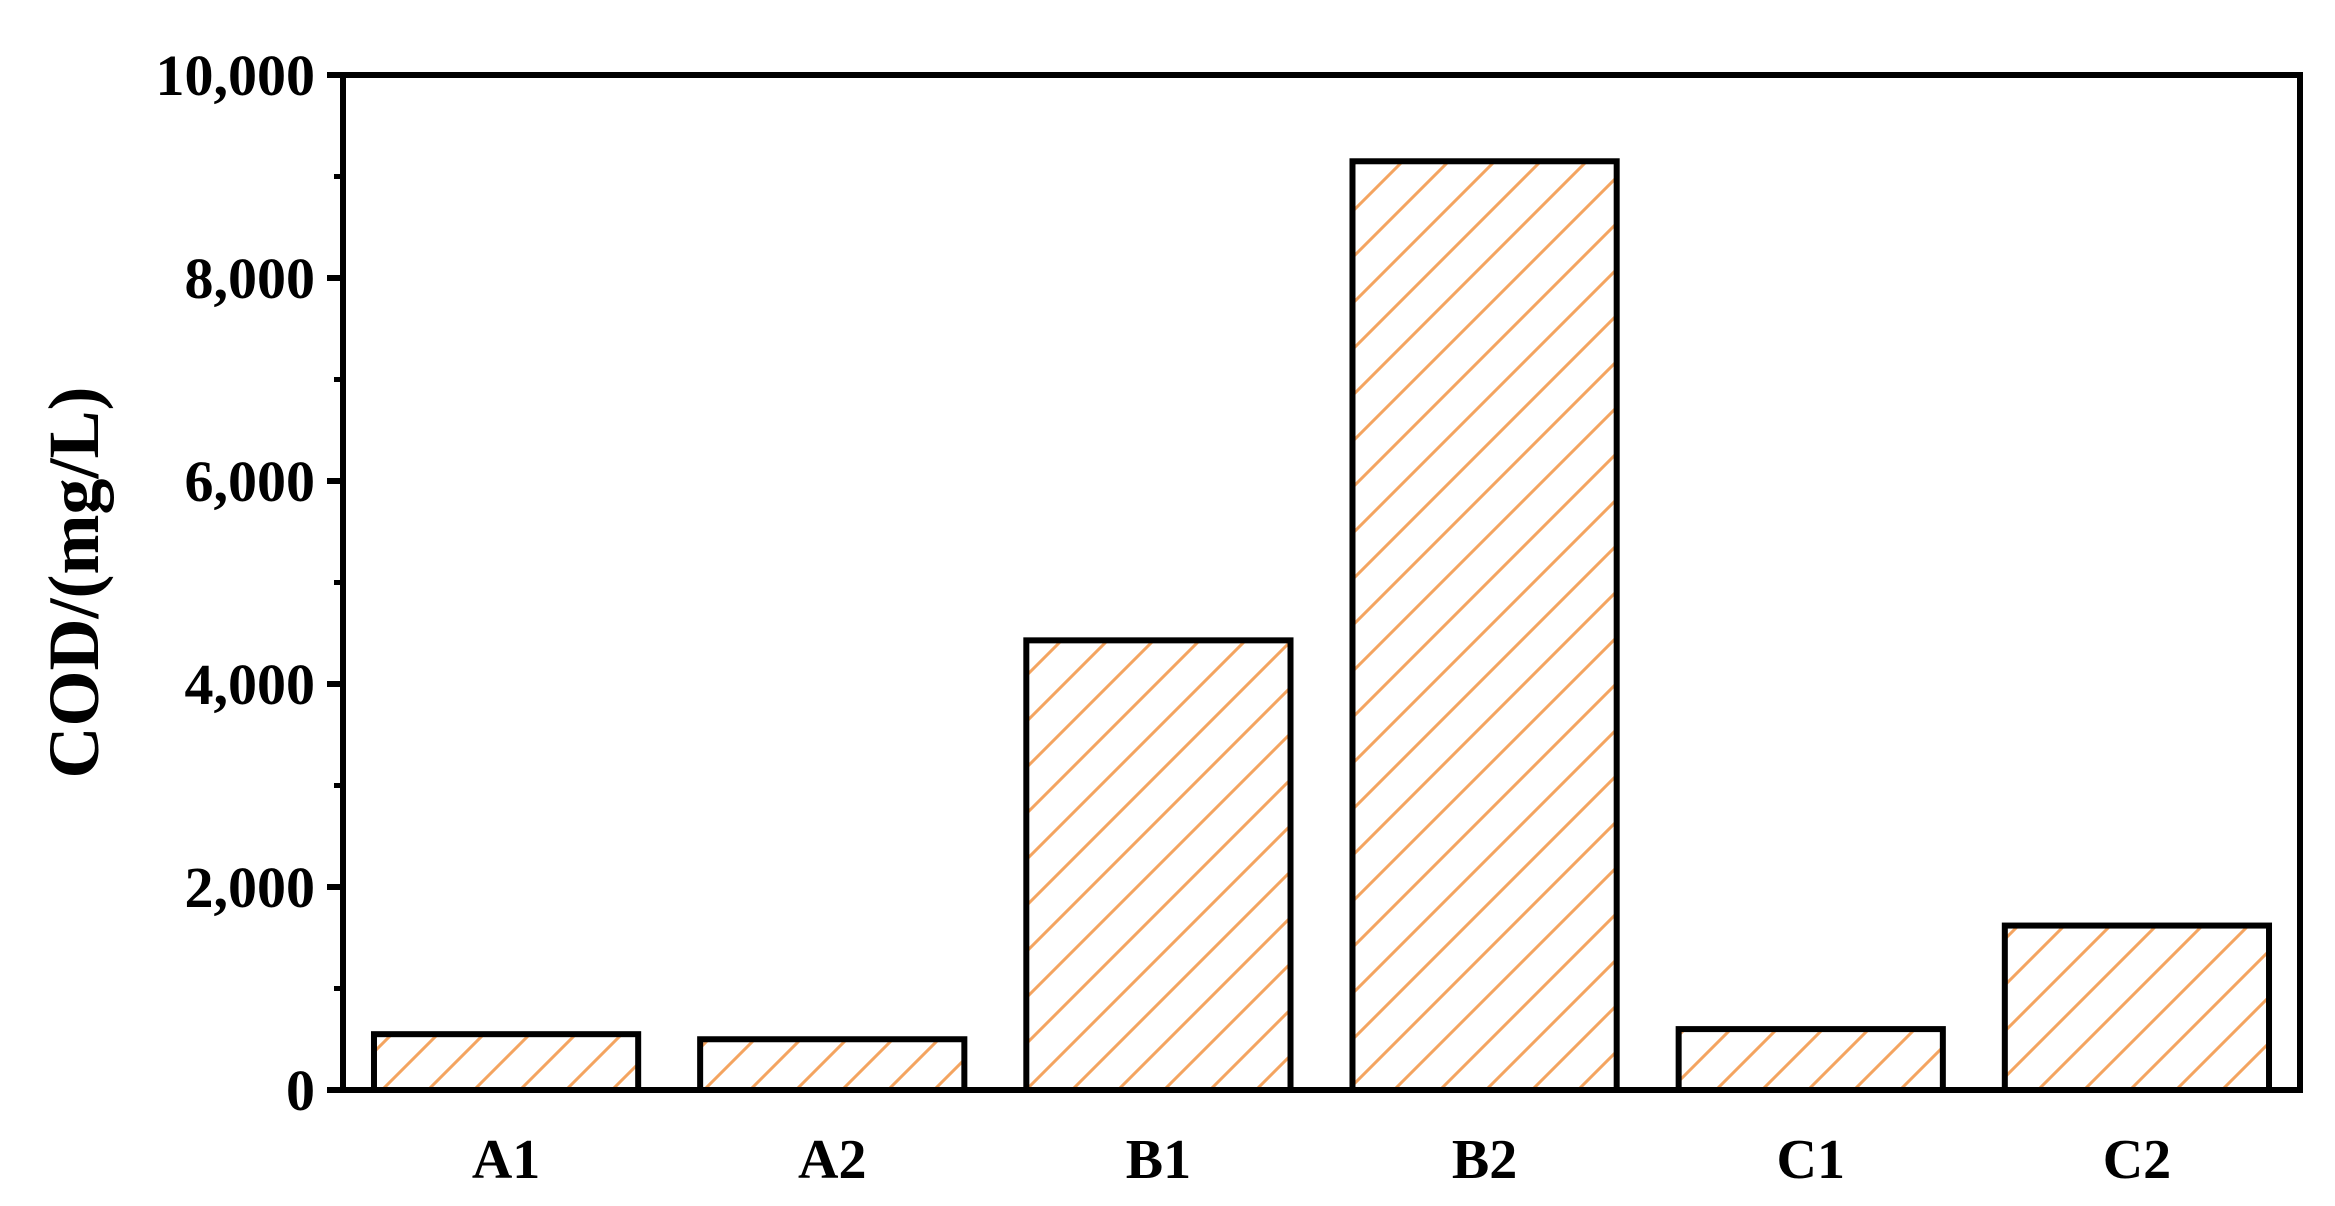 The height and width of the screenshot is (1206, 2335). I want to click on y-axis-label: COD/(mg/L), so click(74, 583).